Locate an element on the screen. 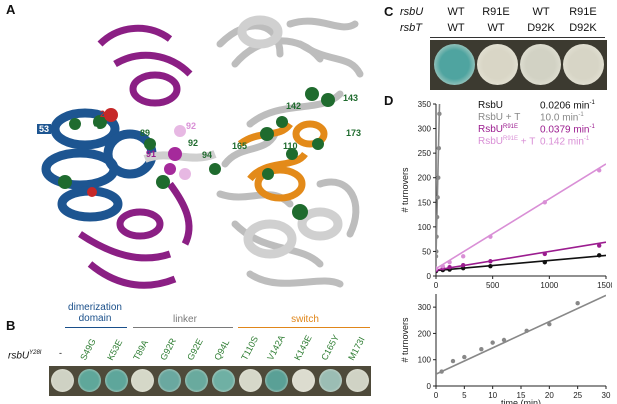 The height and width of the screenshot is (404, 617). chart-bottom-xtick-label-6: 30 is located at coordinates (606, 395).